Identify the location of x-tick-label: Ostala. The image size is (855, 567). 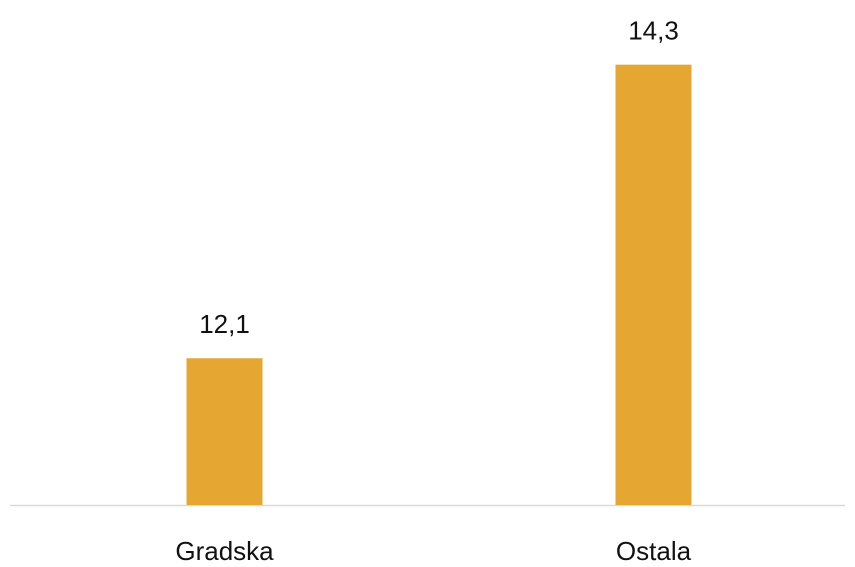
(654, 551).